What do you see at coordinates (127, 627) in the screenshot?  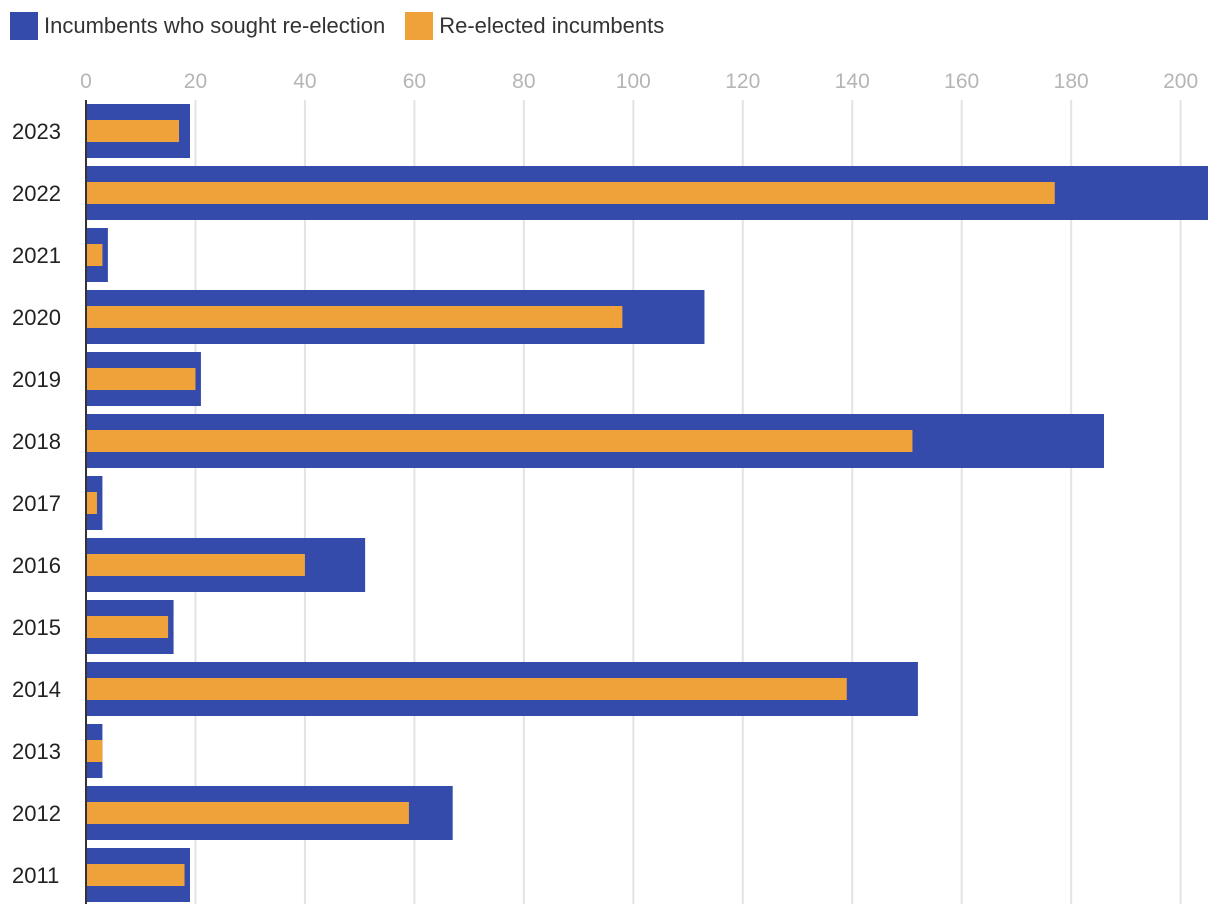 I see `bar-reelected-2015` at bounding box center [127, 627].